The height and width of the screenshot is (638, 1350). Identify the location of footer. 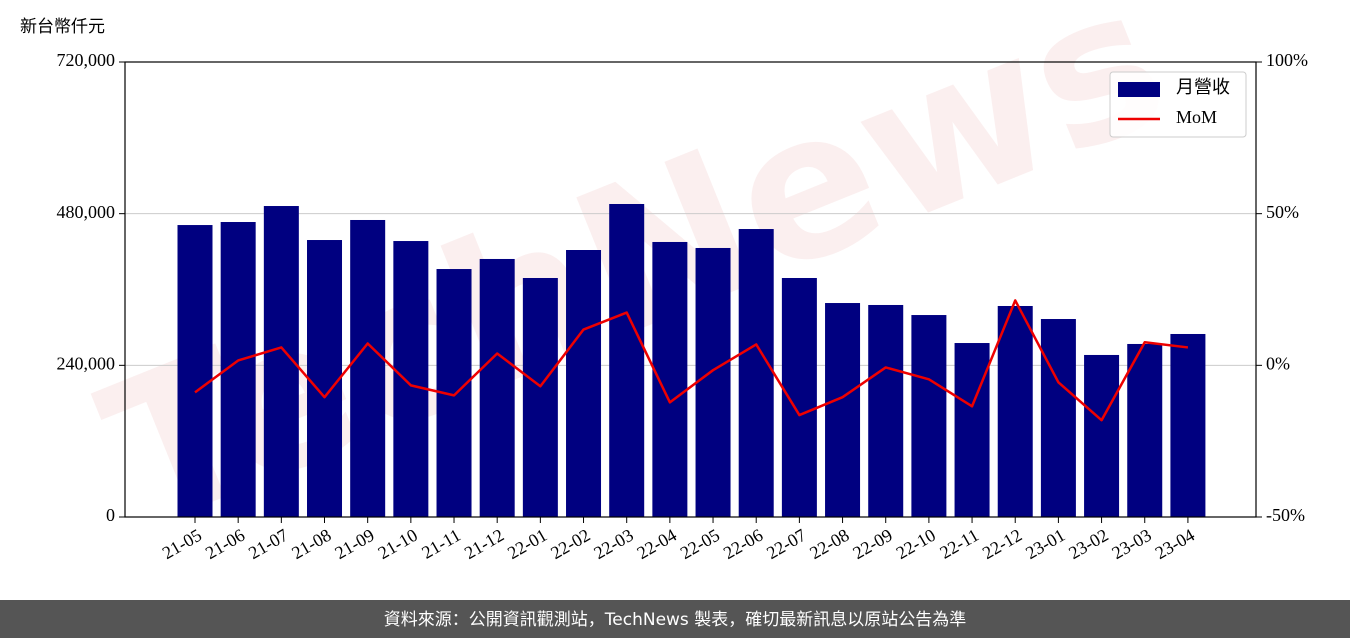
(675, 619).